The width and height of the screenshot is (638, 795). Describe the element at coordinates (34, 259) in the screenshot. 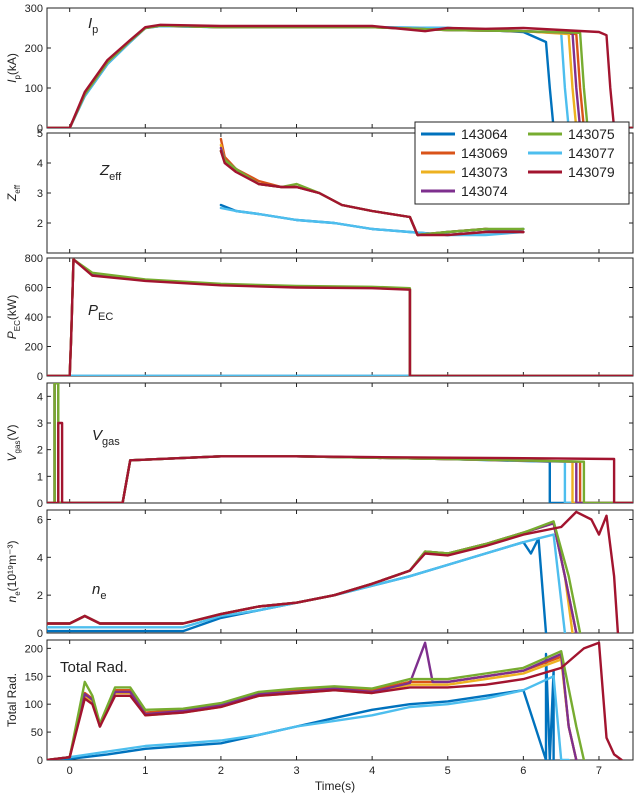

I see `y-tick-label: 800` at that location.